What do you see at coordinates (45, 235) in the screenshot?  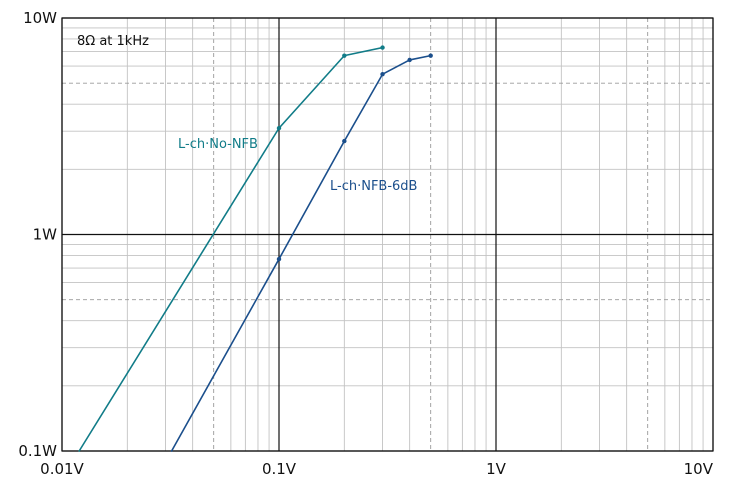 I see `y-tick-label: 1W` at bounding box center [45, 235].